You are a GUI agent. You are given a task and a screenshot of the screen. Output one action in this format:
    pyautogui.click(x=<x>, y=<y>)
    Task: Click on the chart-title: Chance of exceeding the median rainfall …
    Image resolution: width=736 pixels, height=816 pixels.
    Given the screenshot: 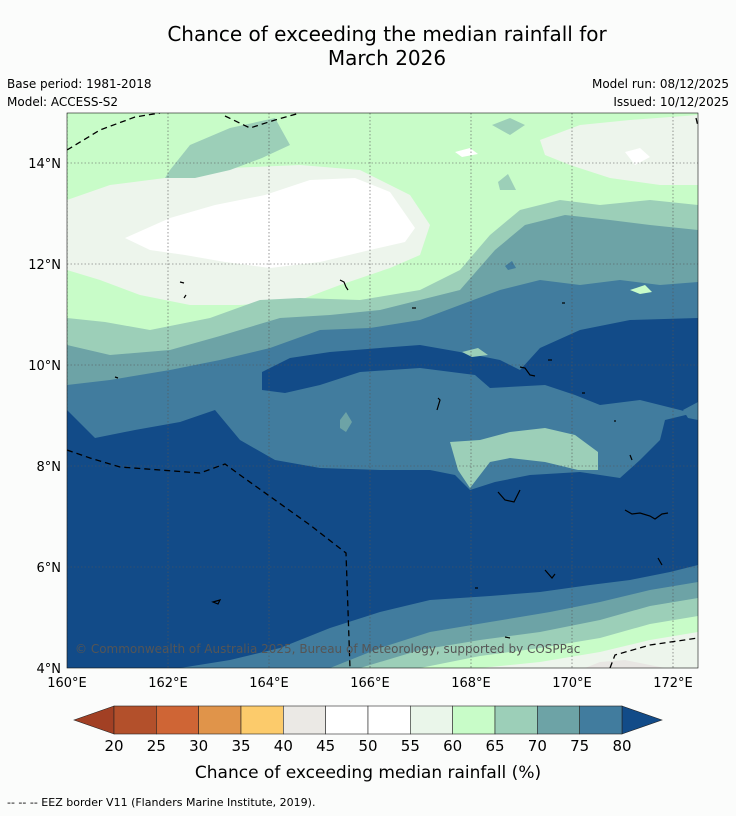 What is the action you would take?
    pyautogui.click(x=368, y=46)
    